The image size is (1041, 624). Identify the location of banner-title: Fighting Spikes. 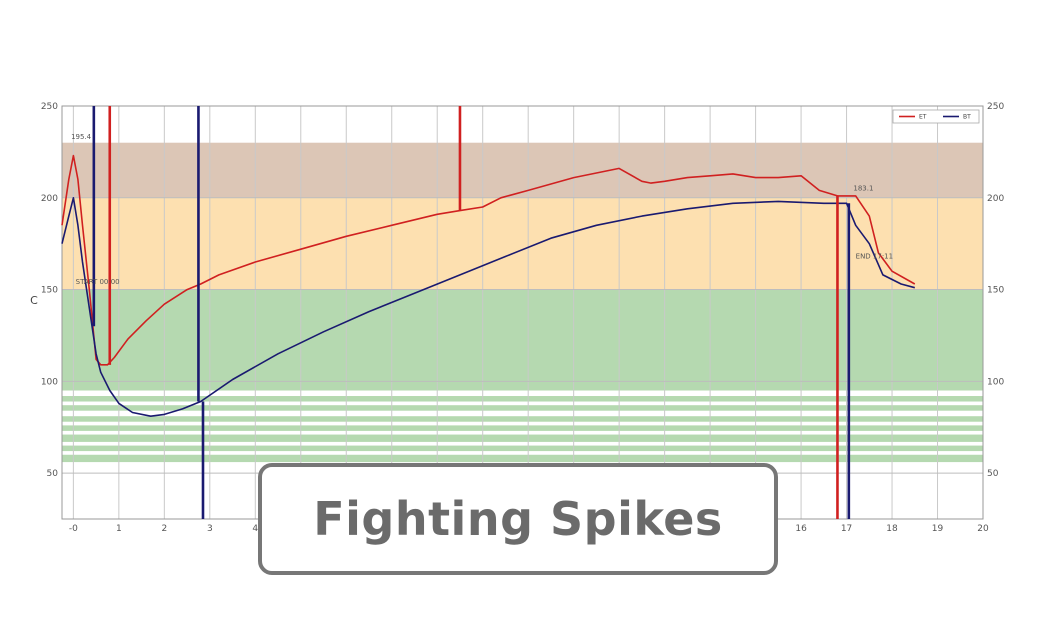
(518, 519).